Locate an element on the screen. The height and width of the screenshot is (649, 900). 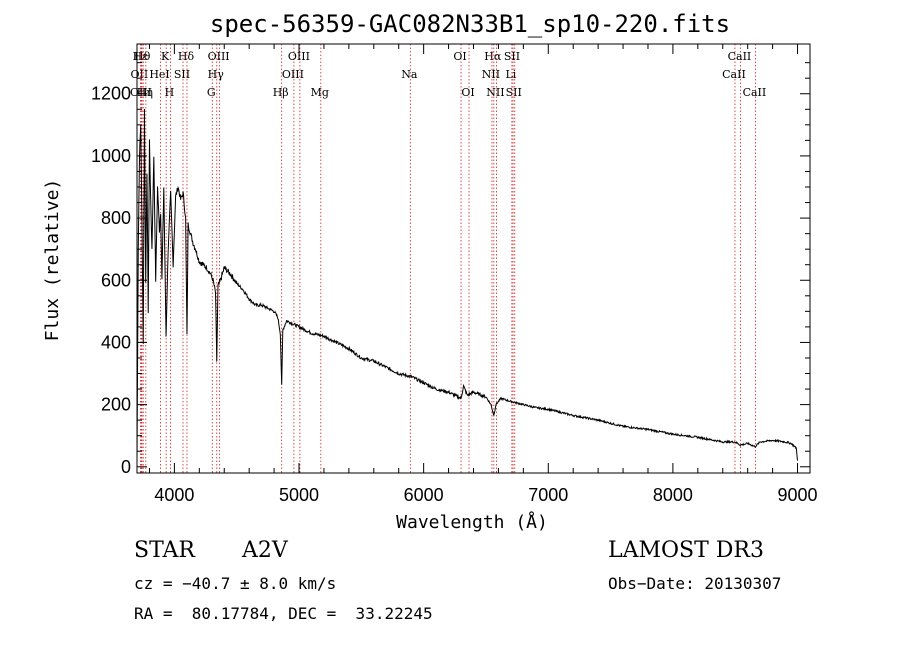
redshift-value: cz = −40.7 ± 8.0 km/s is located at coordinates (235, 583).